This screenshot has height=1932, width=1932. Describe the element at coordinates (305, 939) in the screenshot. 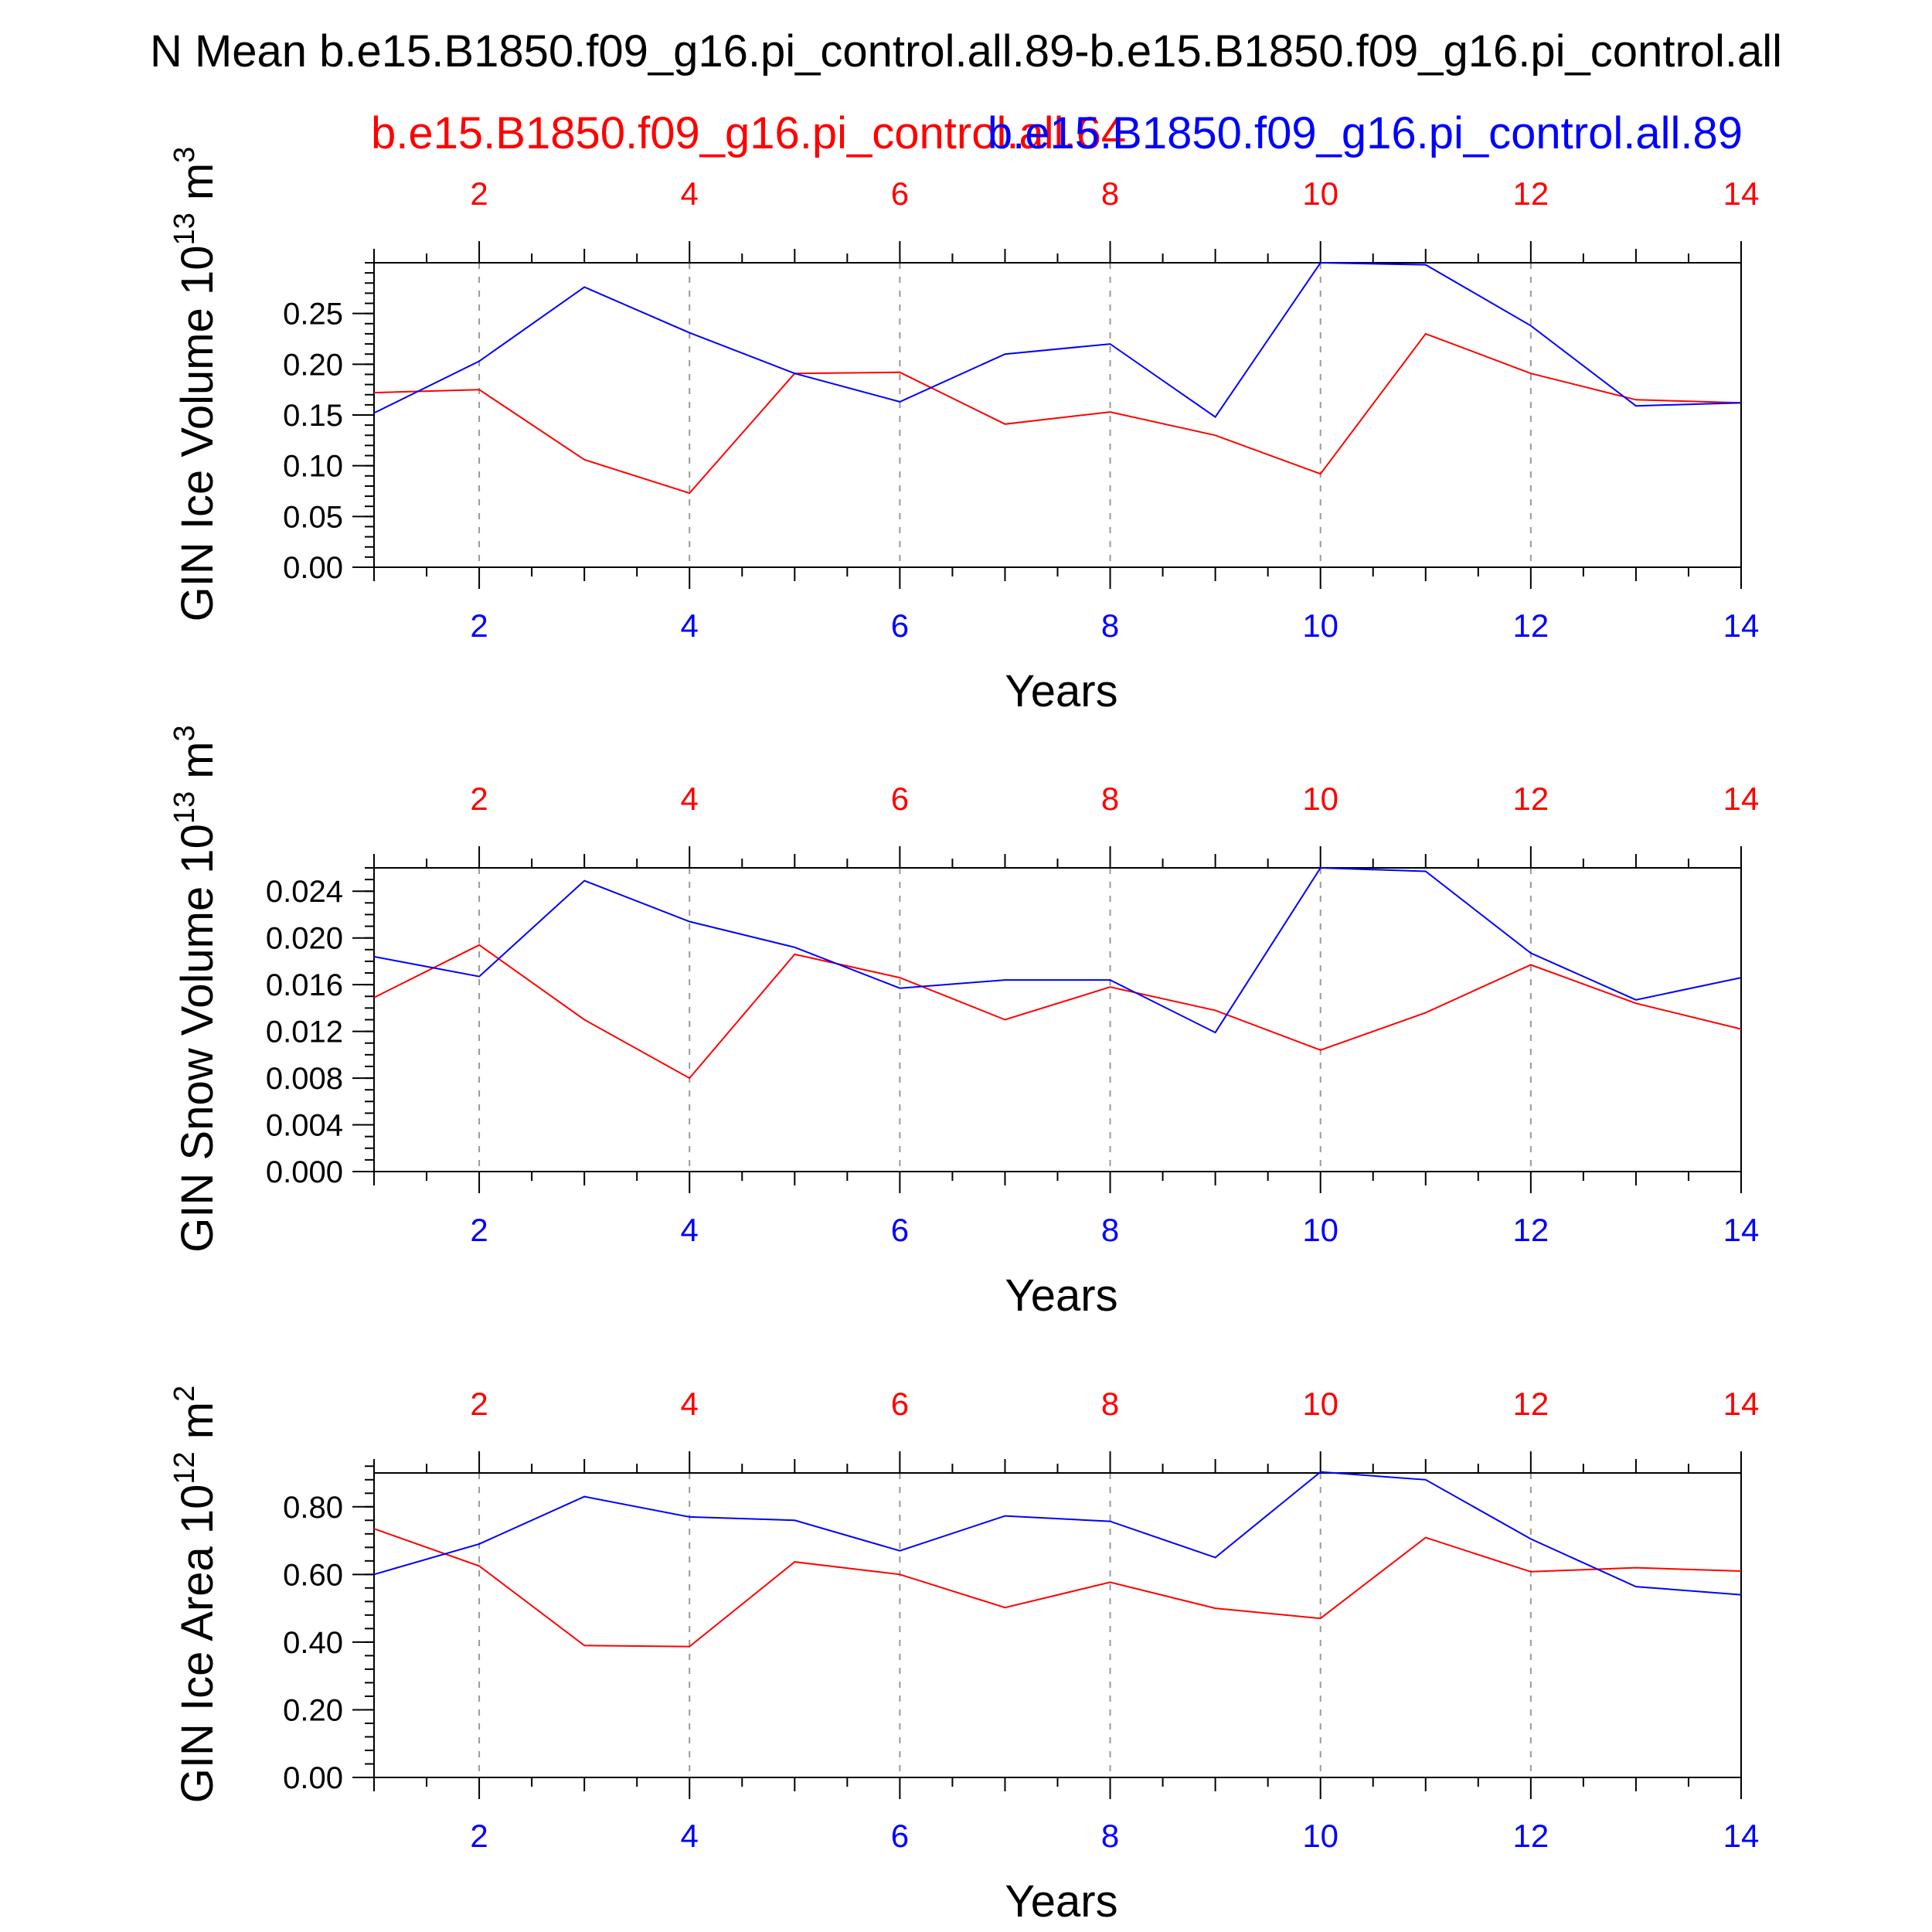

I see `y-tick-label: 0.020` at that location.